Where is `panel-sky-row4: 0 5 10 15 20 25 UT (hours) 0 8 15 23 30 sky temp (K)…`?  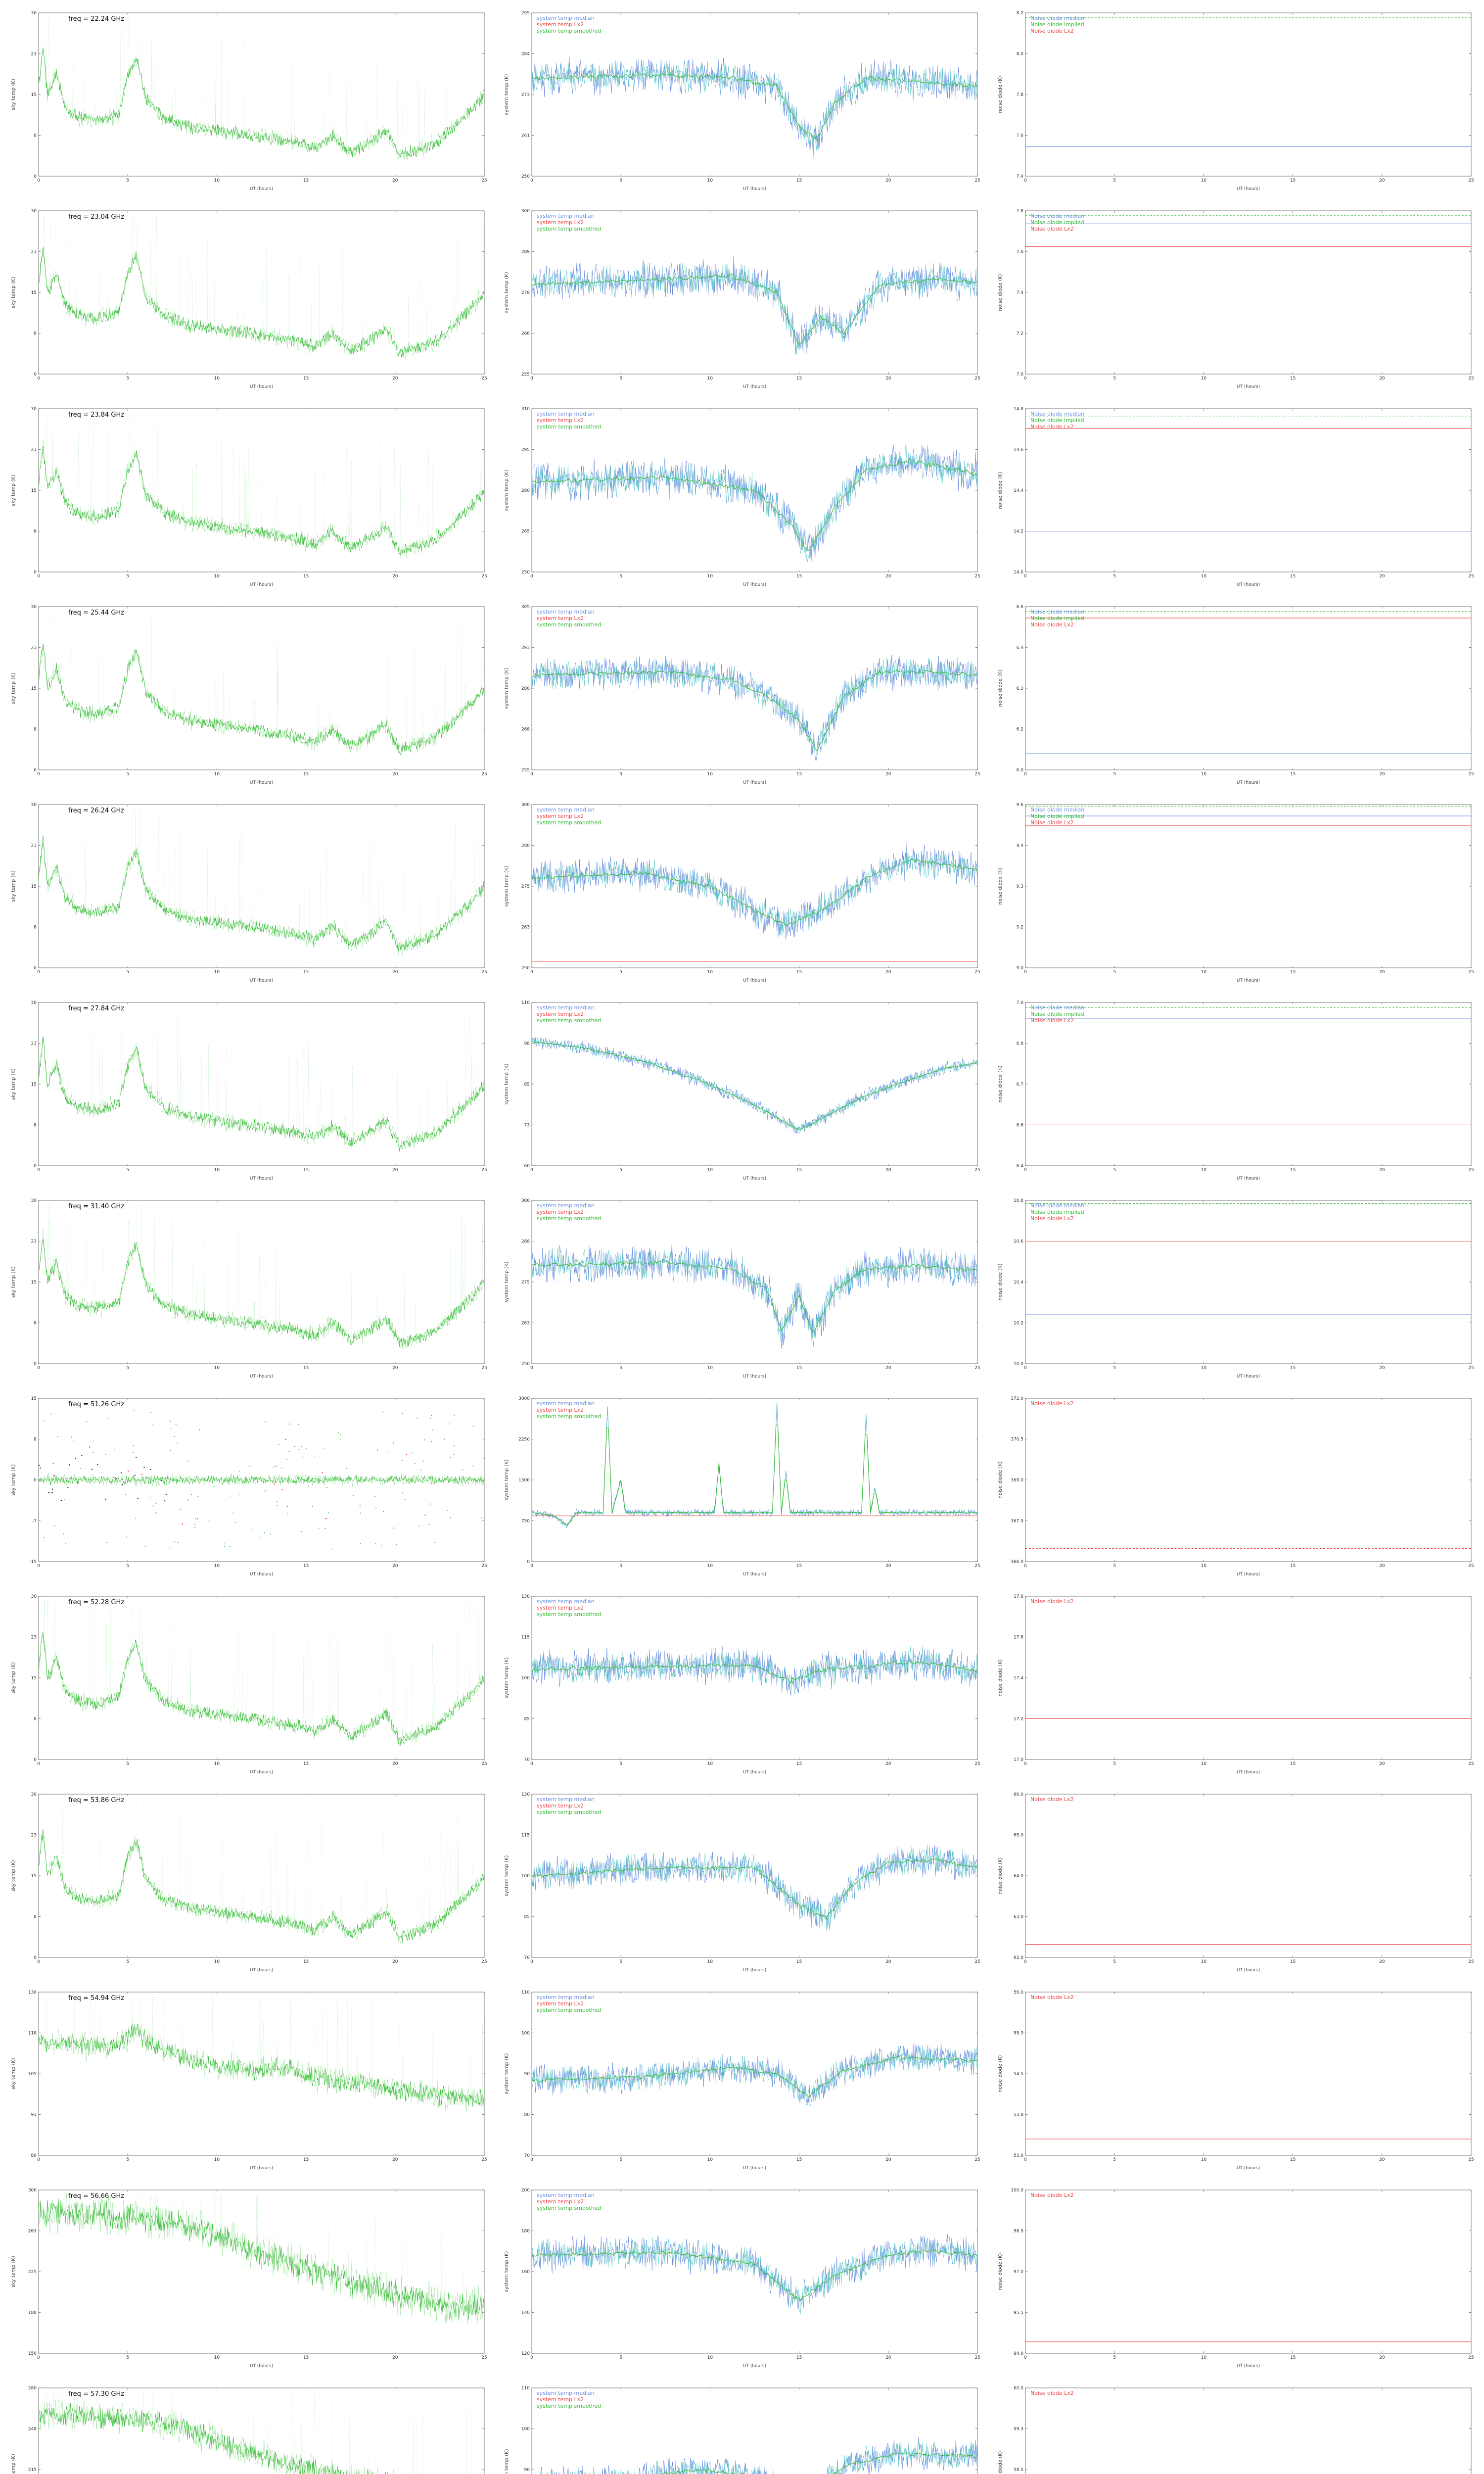 panel-sky-row4: 0 5 10 15 20 25 UT (hours) 0 8 15 23 30 sky temp (K)… is located at coordinates (248, 694).